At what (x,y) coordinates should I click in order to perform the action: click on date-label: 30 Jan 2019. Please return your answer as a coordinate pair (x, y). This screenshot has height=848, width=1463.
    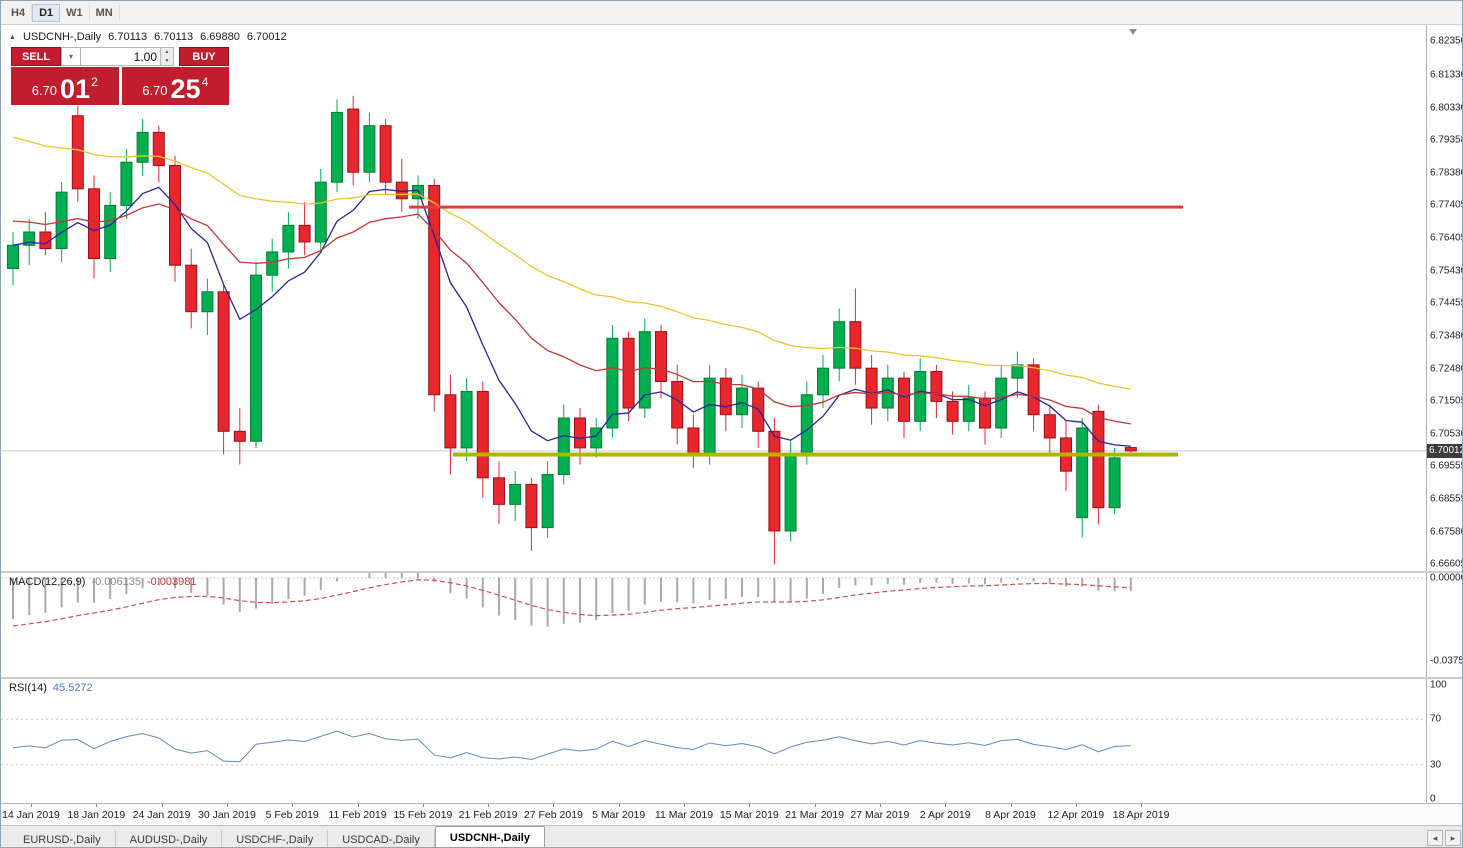
    Looking at the image, I should click on (226, 815).